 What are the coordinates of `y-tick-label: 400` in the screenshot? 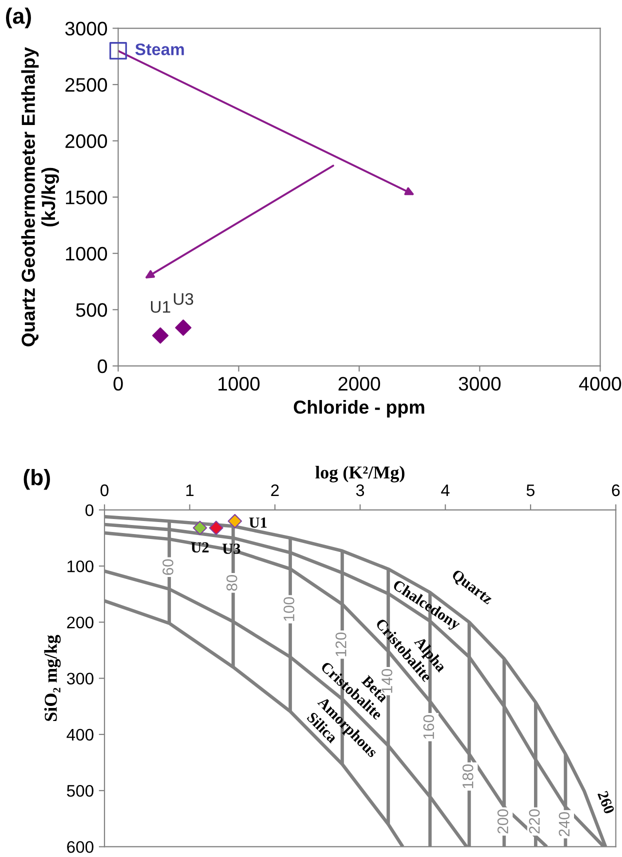 It's located at (80, 734).